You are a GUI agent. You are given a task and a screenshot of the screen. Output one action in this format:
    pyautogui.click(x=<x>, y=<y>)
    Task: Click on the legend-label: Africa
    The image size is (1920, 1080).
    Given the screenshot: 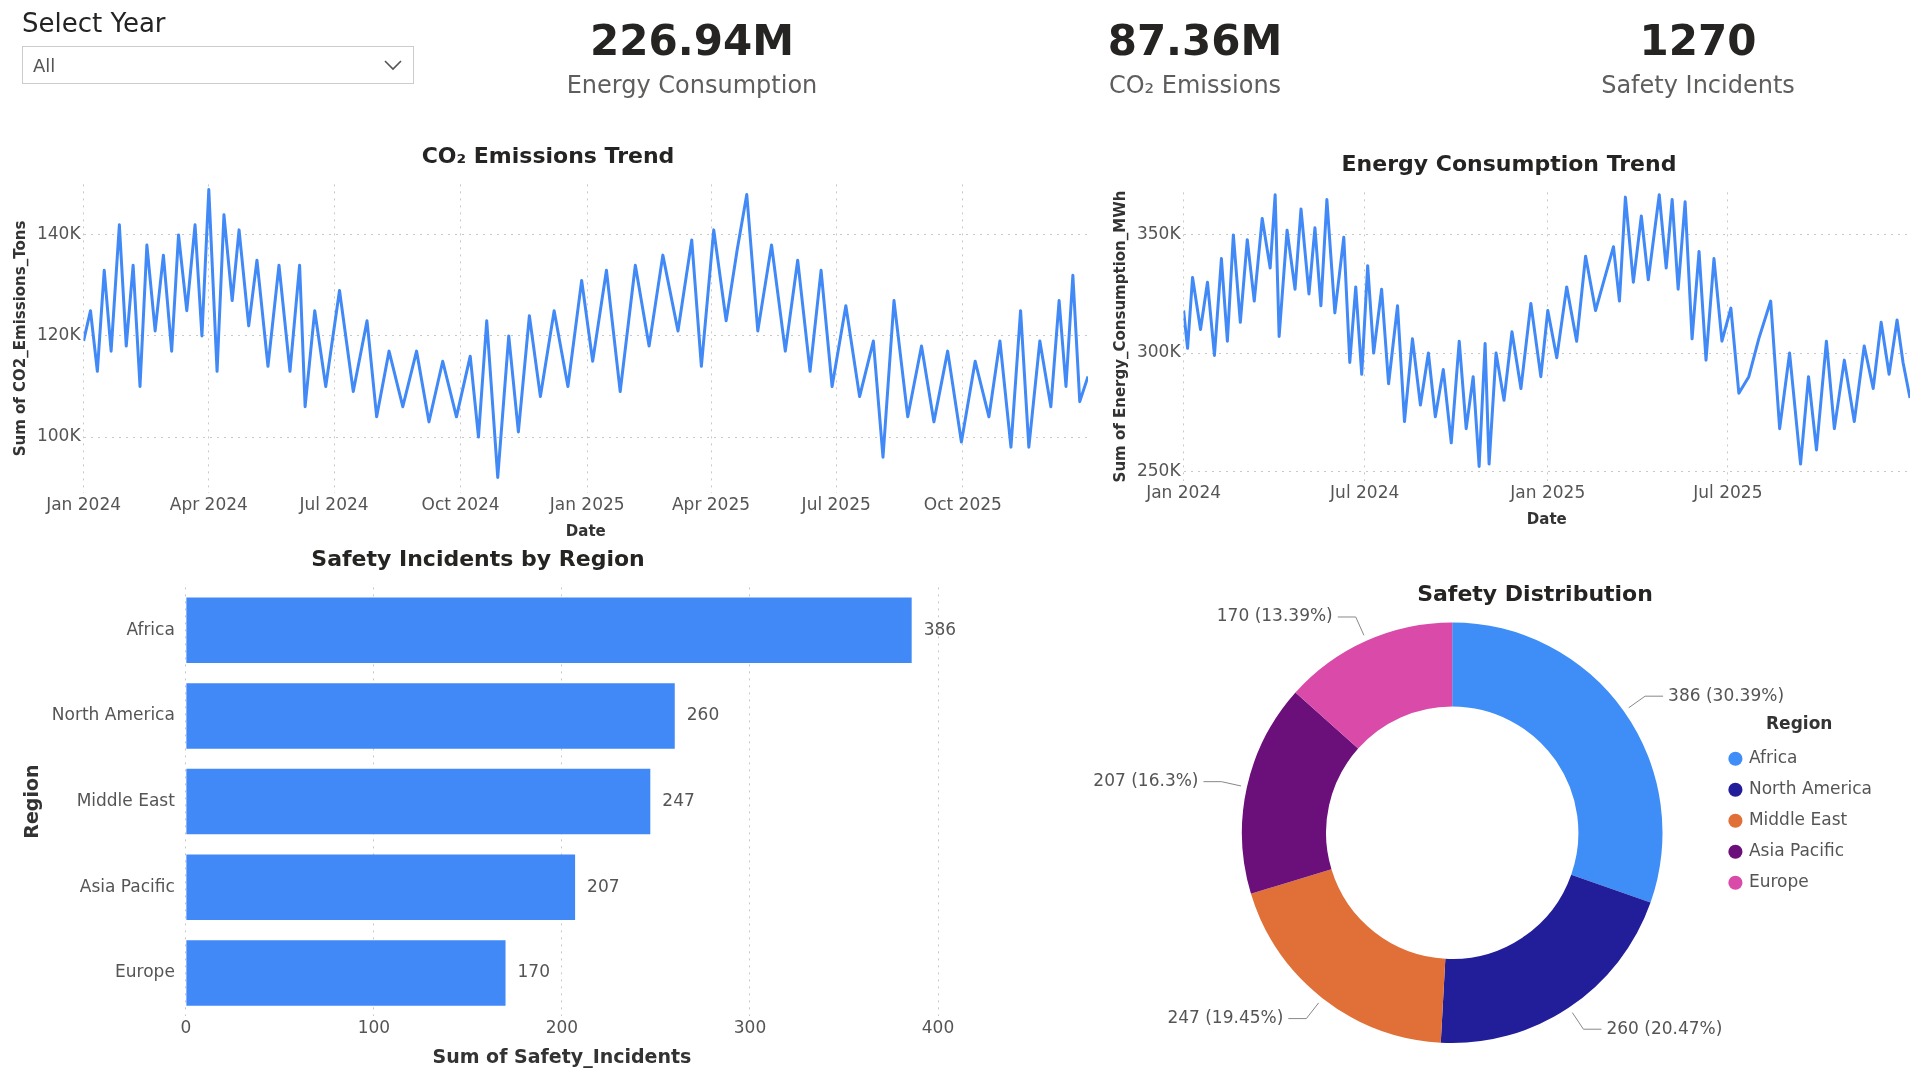 What is the action you would take?
    pyautogui.click(x=1773, y=757)
    